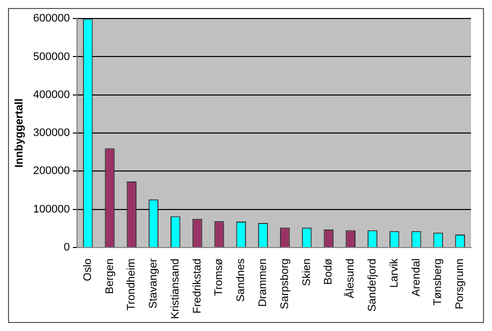 This screenshot has height=331, width=492. What do you see at coordinates (51, 171) in the screenshot?
I see `y-tick-label: 200000` at bounding box center [51, 171].